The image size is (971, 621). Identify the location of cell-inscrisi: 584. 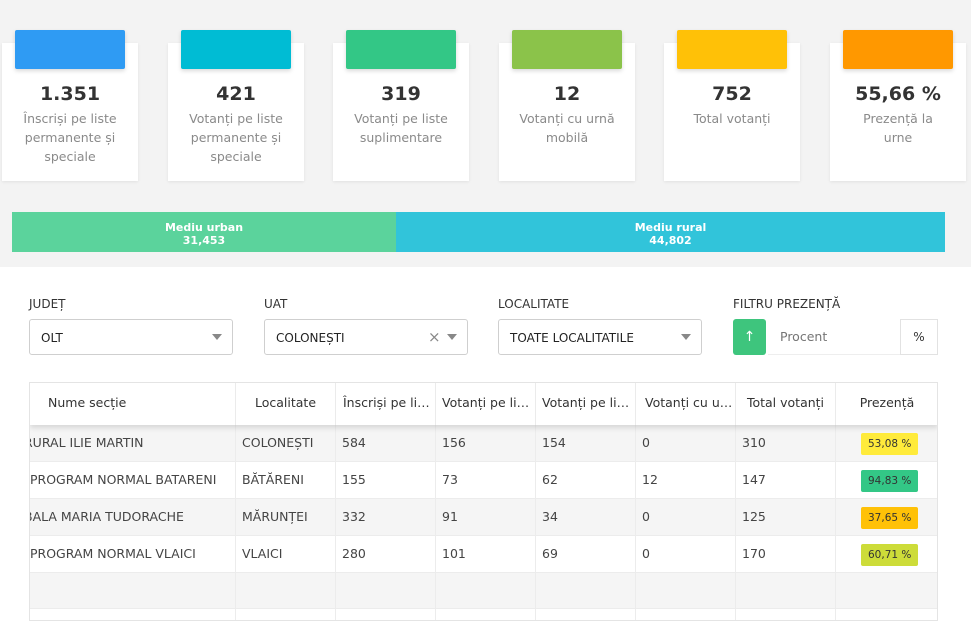
(386, 443).